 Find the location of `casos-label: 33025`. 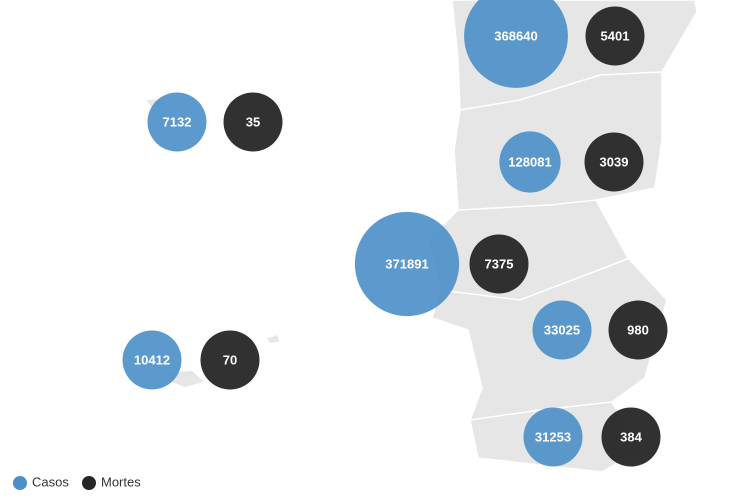

casos-label: 33025 is located at coordinates (562, 329).